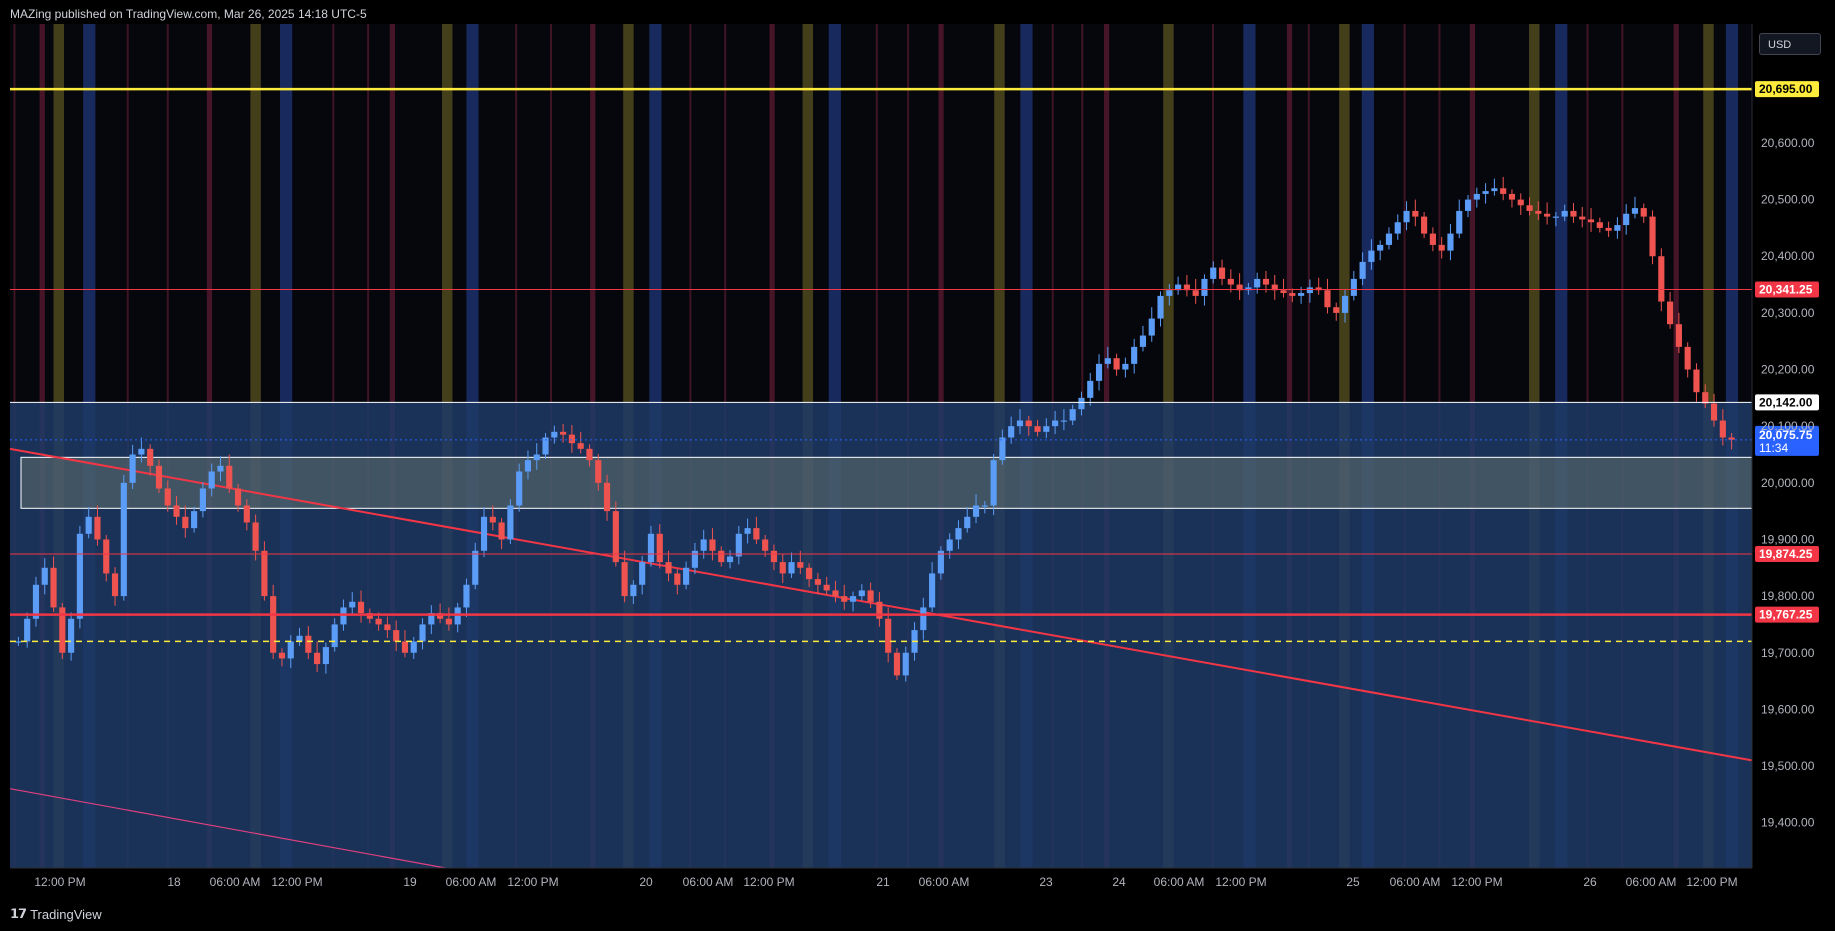 The image size is (1835, 931). I want to click on level-badge-label: 19,767.25, so click(1786, 615).